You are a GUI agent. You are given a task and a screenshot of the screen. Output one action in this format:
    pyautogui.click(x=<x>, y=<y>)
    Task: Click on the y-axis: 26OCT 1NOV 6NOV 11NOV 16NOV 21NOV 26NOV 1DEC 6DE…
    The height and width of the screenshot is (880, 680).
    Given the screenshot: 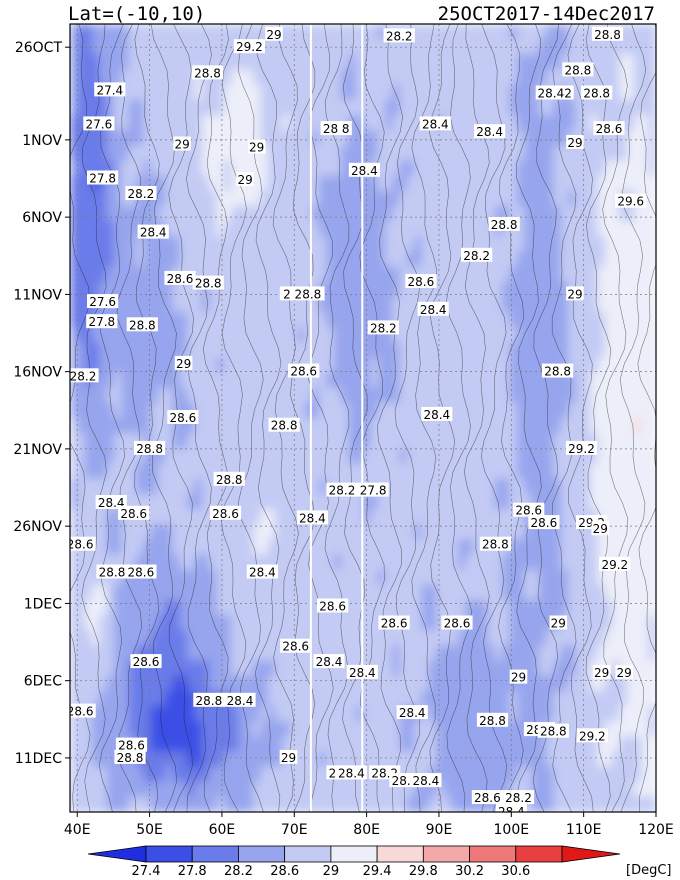 What is the action you would take?
    pyautogui.click(x=41, y=403)
    